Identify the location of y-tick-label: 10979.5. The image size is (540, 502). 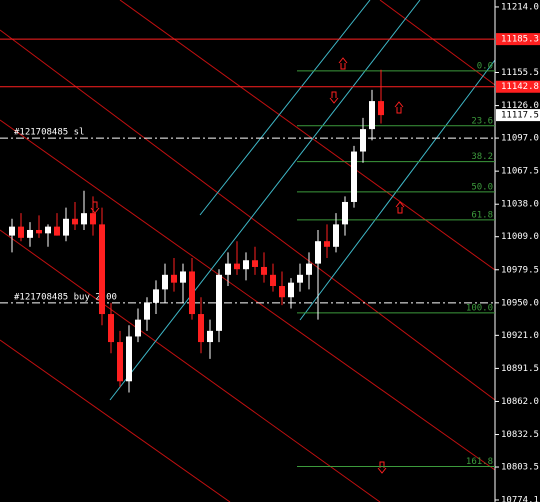
(520, 270).